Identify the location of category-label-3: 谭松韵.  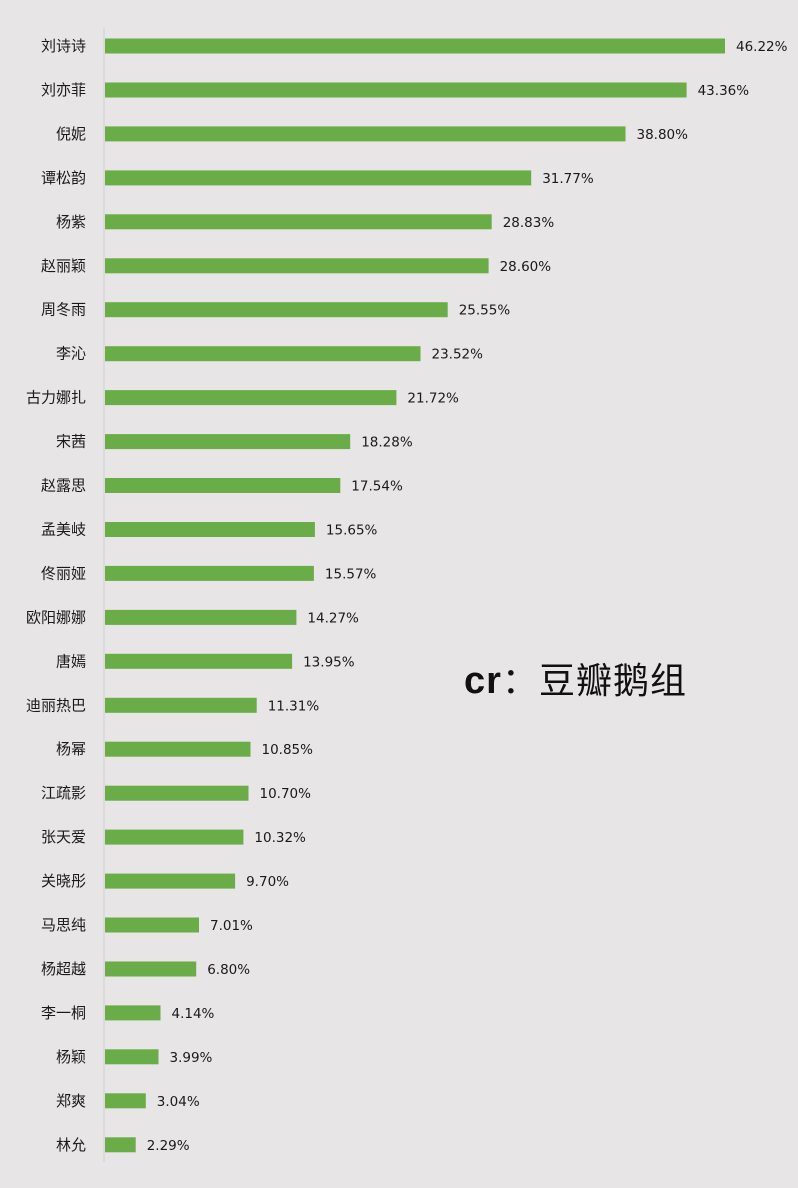
(63, 178).